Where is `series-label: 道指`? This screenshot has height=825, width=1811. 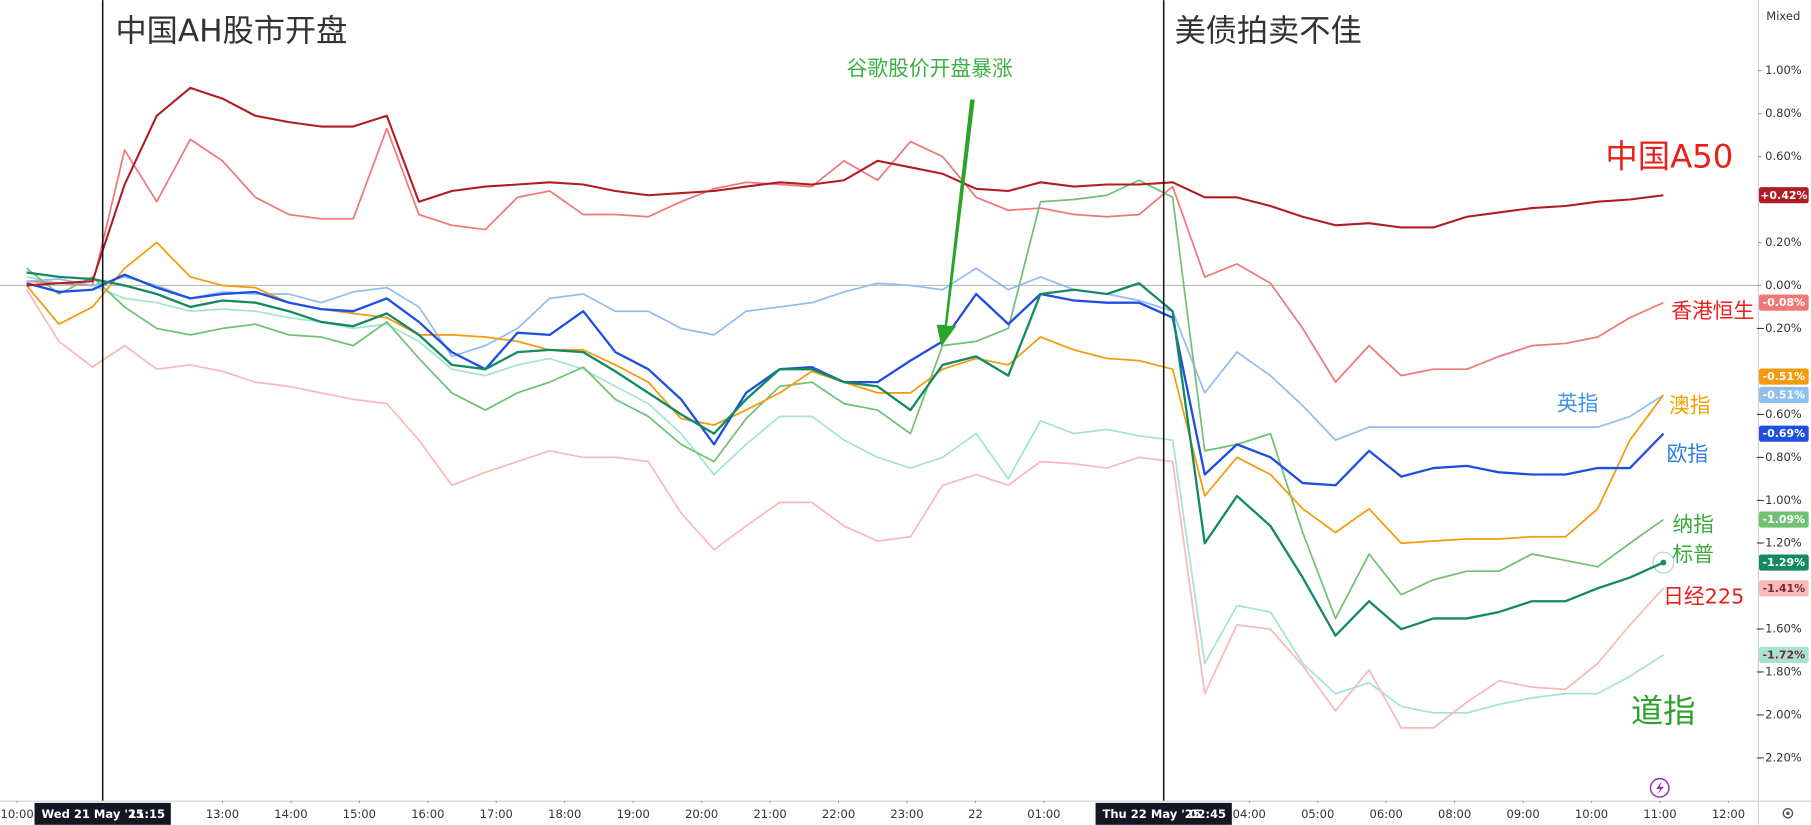 series-label: 道指 is located at coordinates (1663, 711).